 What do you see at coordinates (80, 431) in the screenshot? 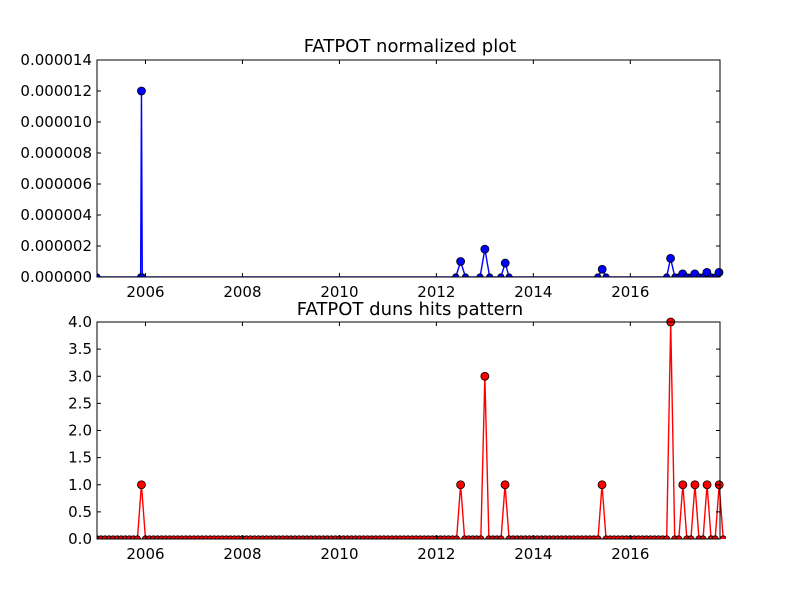
I see `y-tick-label: 2.0` at bounding box center [80, 431].